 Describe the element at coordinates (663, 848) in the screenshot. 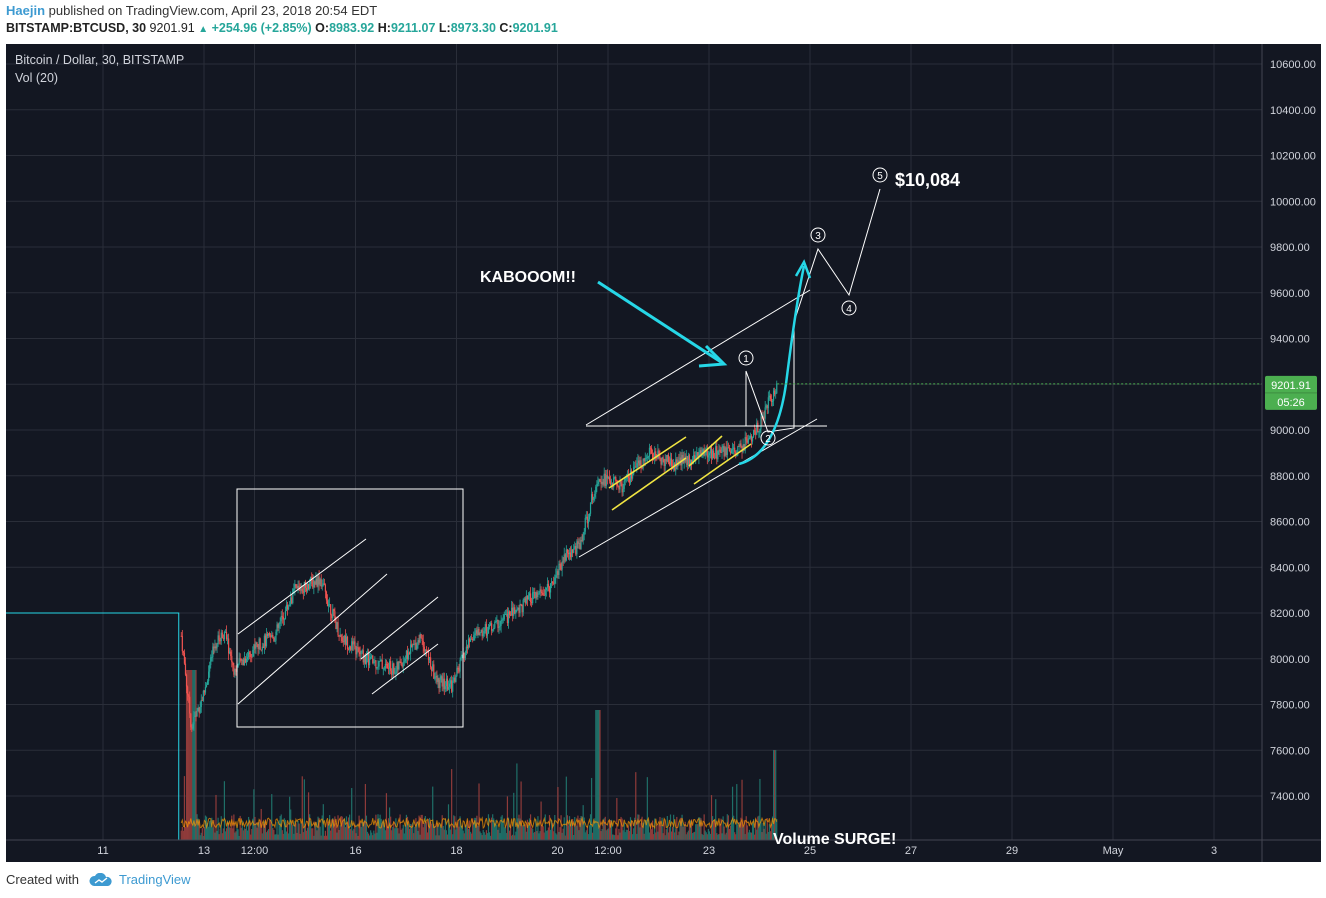

I see `time-axis: 11 13 12:00 16 18 20 12:00 23 25 27 29 May 3` at that location.